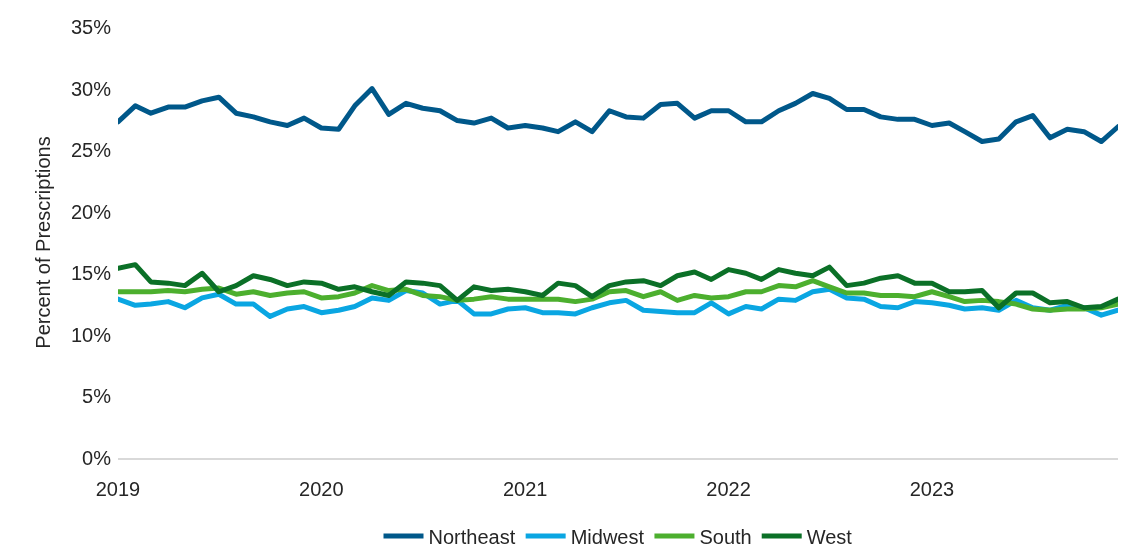 This screenshot has height=548, width=1122. Describe the element at coordinates (91, 273) in the screenshot. I see `y-tick-label: 15%` at that location.